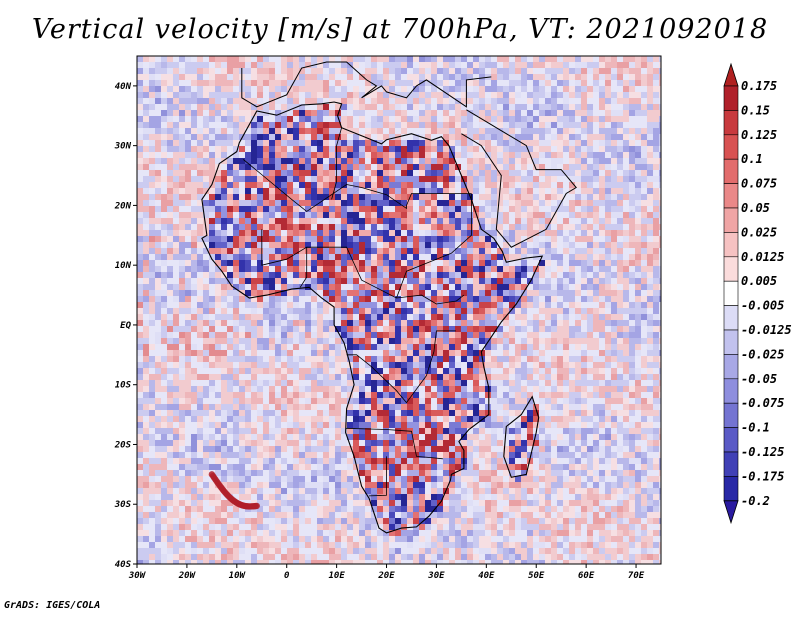 This screenshot has width=800, height=618. Describe the element at coordinates (755, 428) in the screenshot. I see `colorbar-label: -0.1` at that location.